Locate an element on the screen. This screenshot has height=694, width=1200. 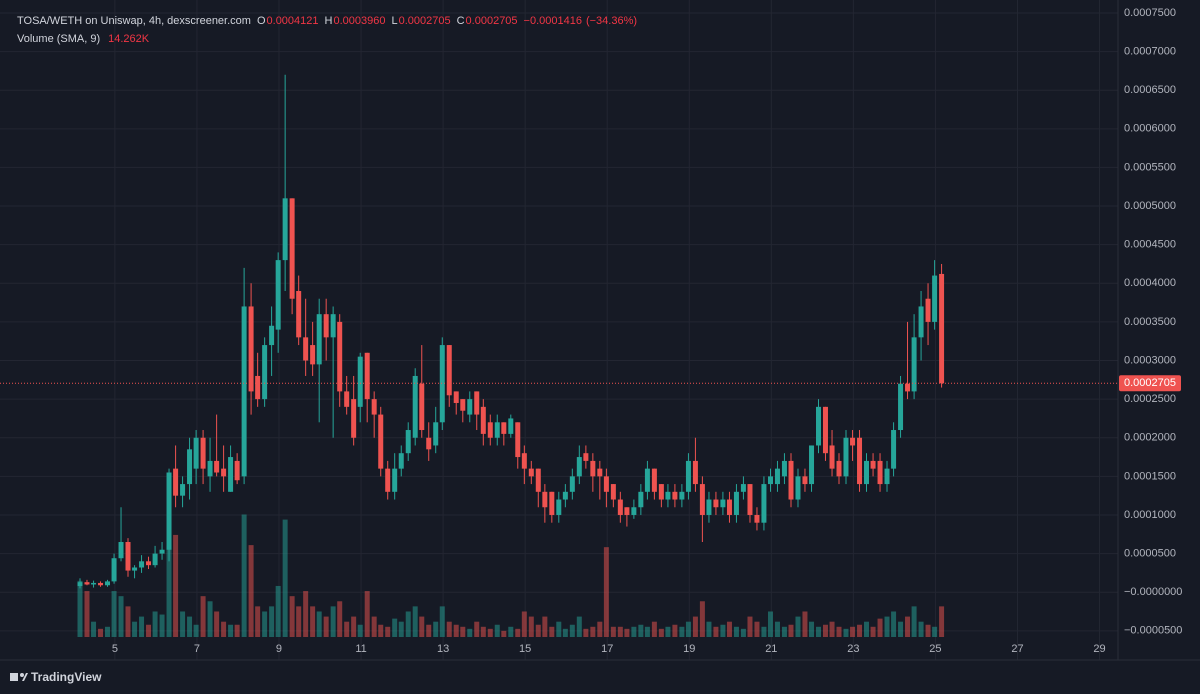
y-tick-label: 0.0004500 is located at coordinates (1150, 245).